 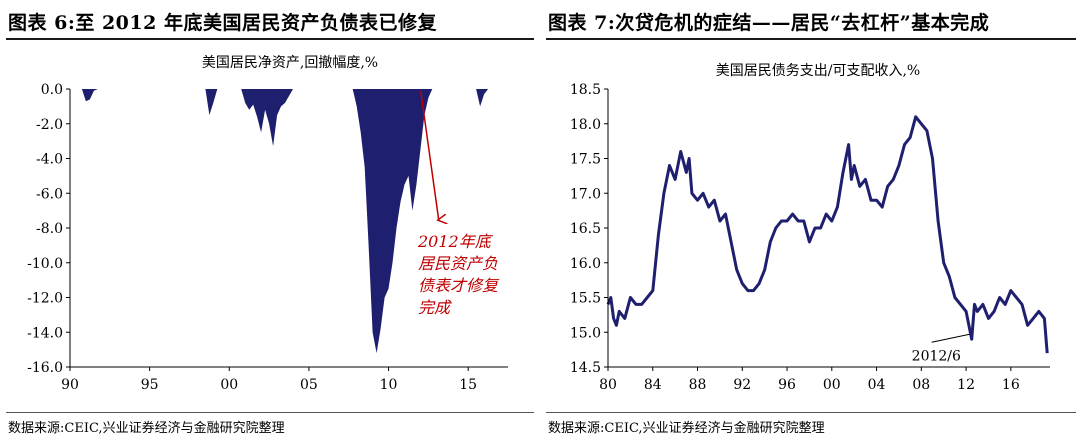 What do you see at coordinates (585, 264) in the screenshot?
I see `y-tick-label: 16.0` at bounding box center [585, 264].